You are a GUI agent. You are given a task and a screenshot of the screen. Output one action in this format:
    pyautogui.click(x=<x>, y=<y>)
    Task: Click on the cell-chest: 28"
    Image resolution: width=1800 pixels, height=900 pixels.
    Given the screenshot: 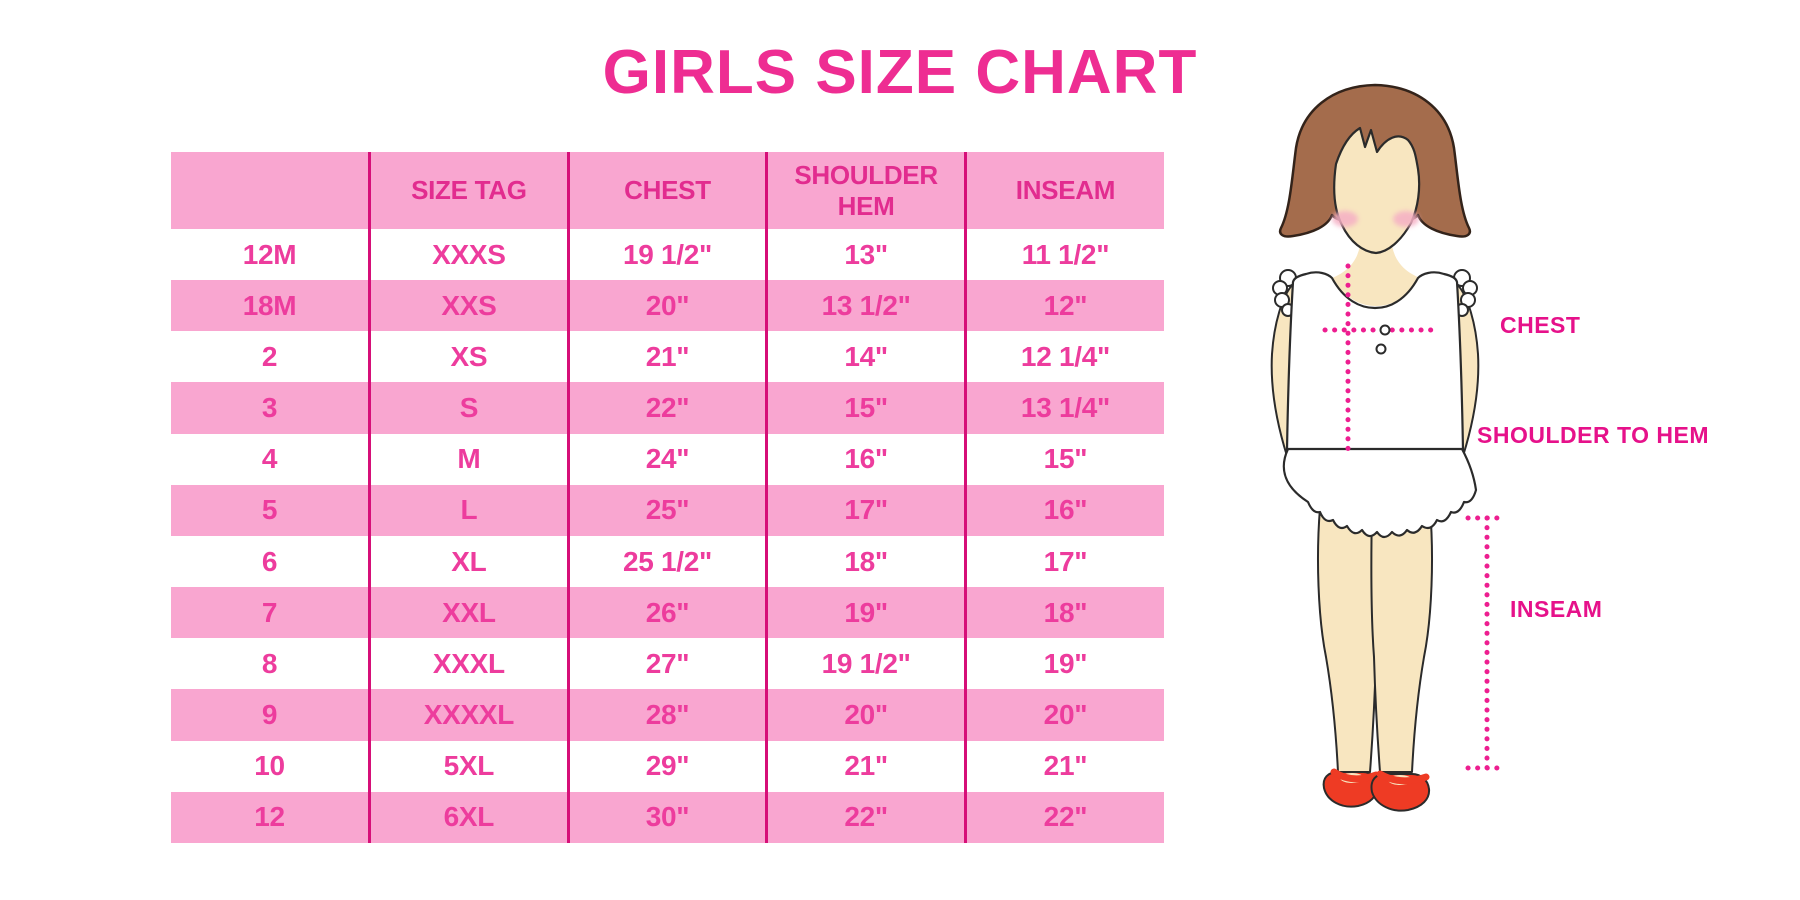 What is the action you would take?
    pyautogui.click(x=666, y=715)
    